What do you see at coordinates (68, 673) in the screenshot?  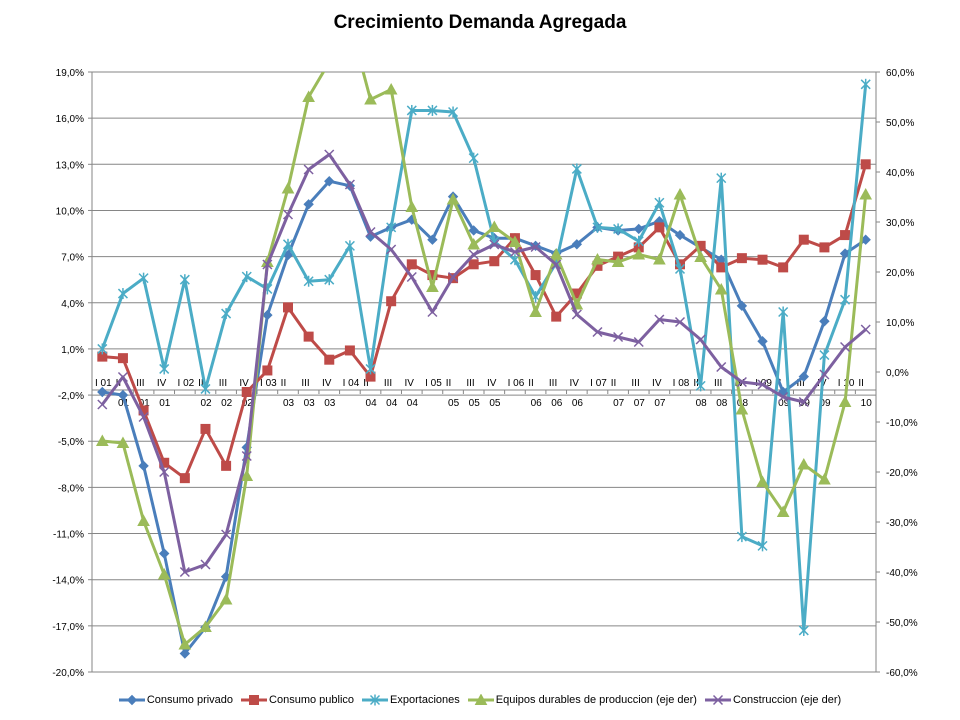 I see `y-tick-label: -20,0%` at bounding box center [68, 673].